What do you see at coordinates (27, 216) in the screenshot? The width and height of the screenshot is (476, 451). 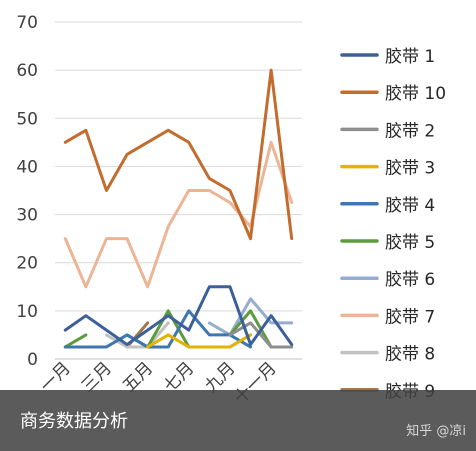 I see `y-tick-label: 30` at bounding box center [27, 216].